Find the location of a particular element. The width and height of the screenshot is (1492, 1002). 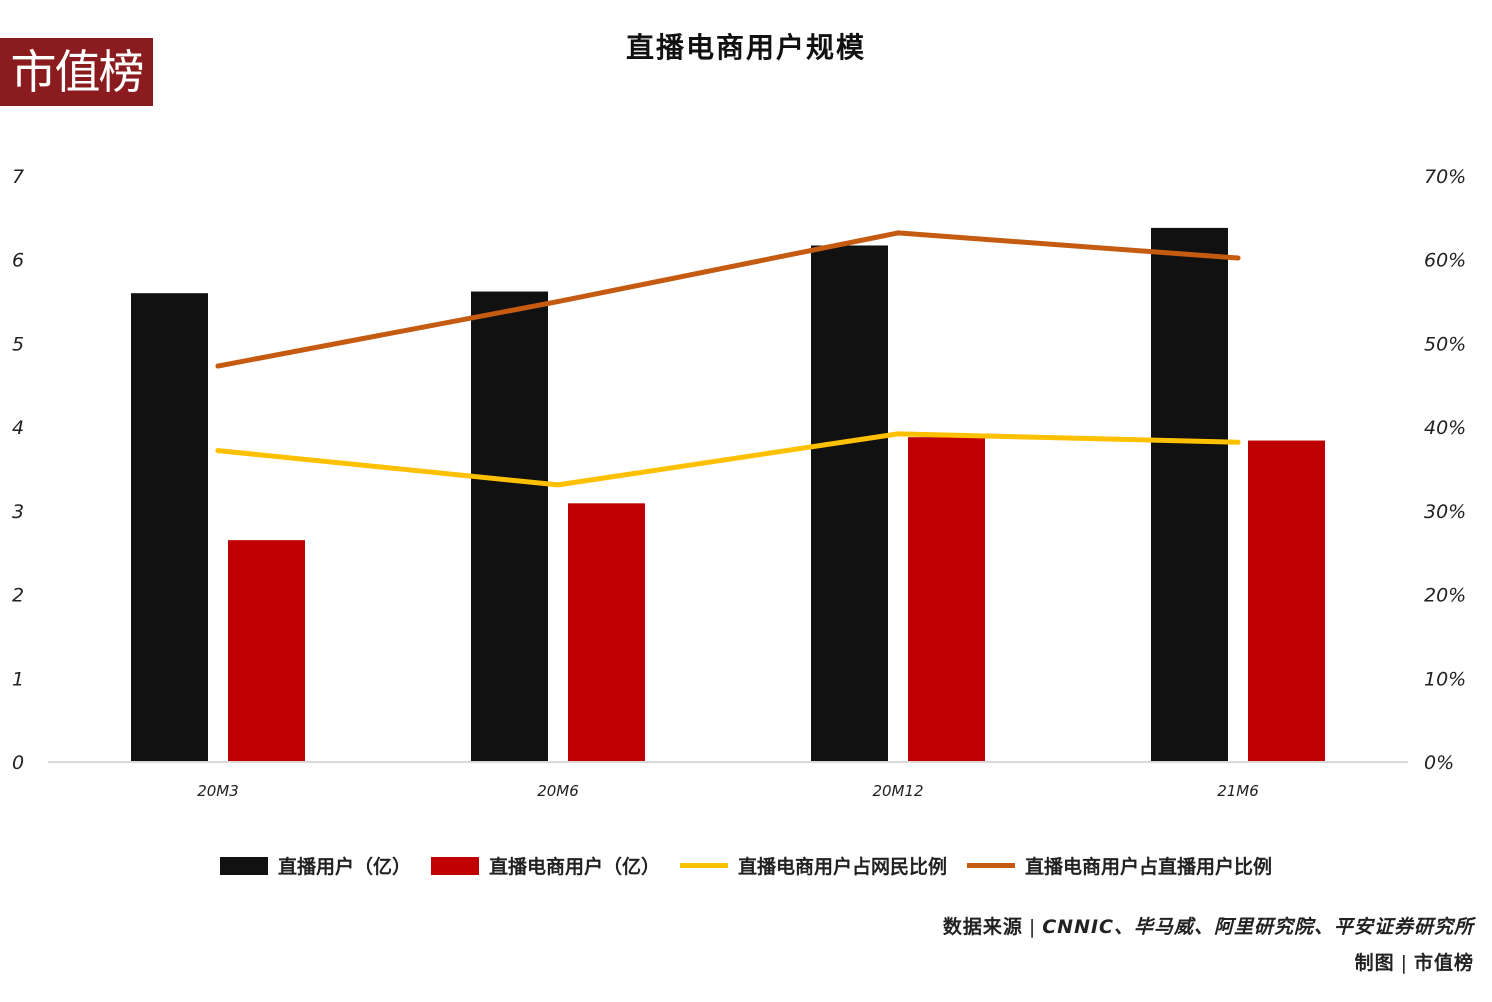

y-right-tick-label: 60% is located at coordinates (1445, 261).